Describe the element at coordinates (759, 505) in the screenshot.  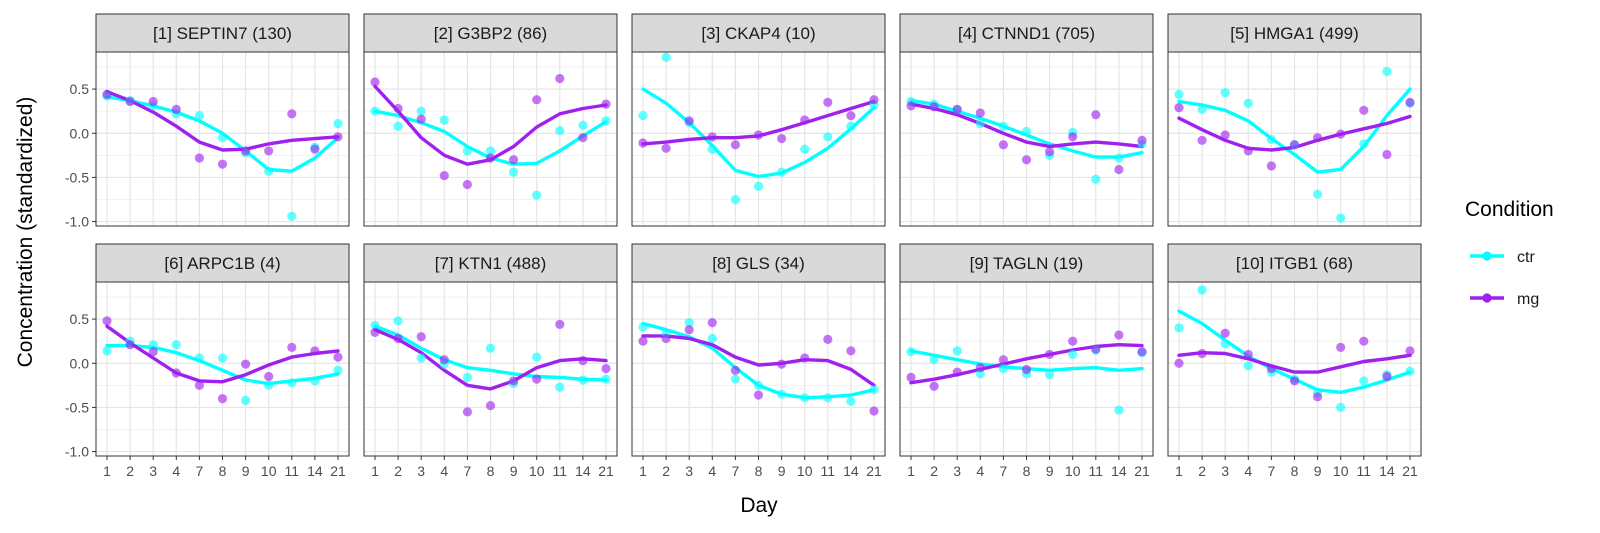
I see `x-axis-title: Day` at that location.